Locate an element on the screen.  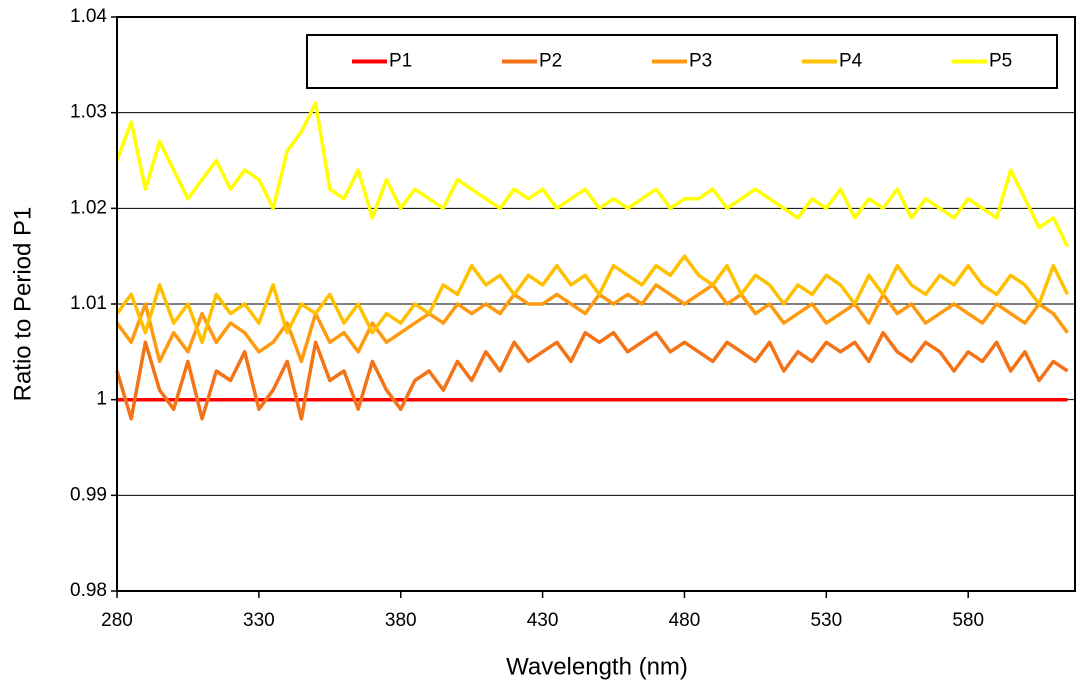
x-tick-label: 430 is located at coordinates (543, 620).